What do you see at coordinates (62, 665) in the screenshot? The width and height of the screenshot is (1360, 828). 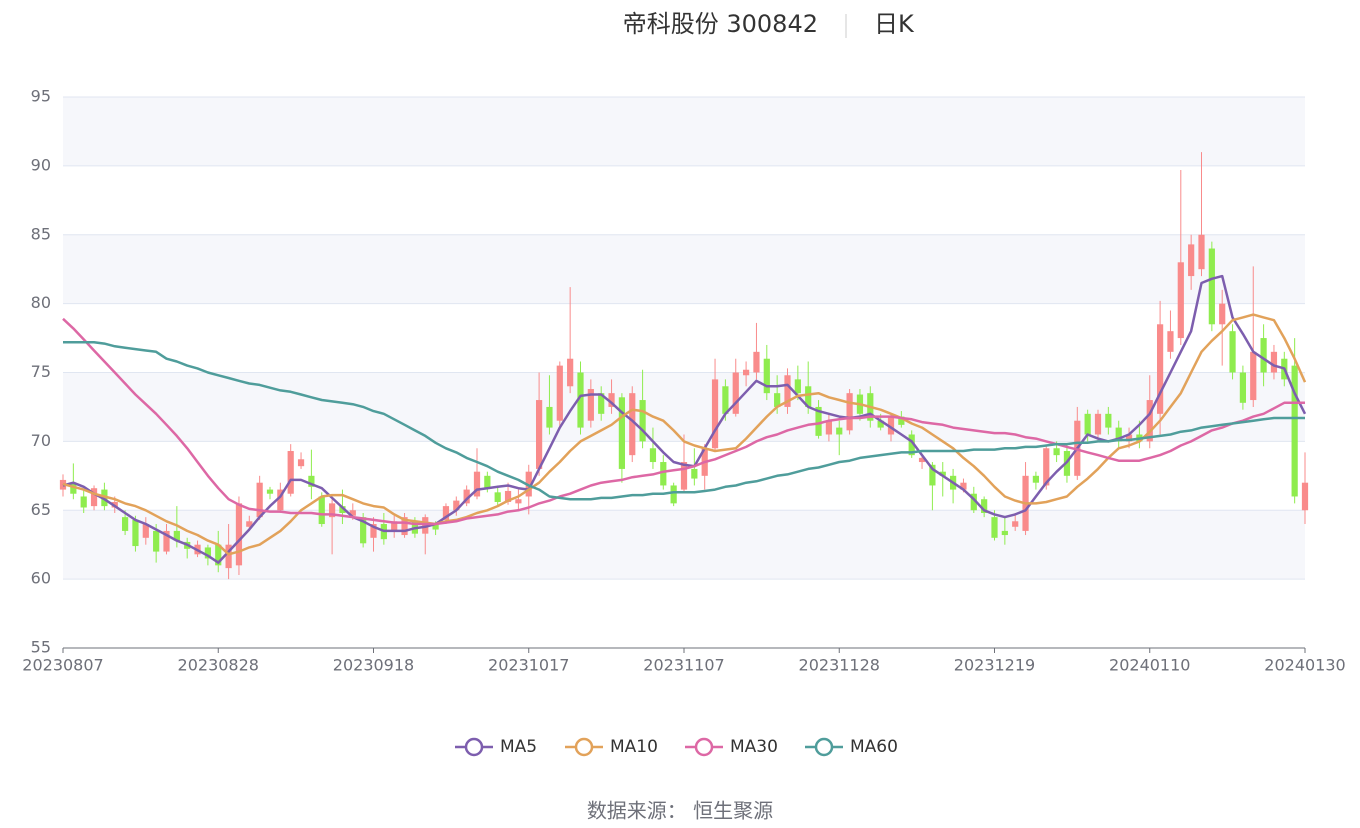 I see `x-tick-label: 20230807` at bounding box center [62, 665].